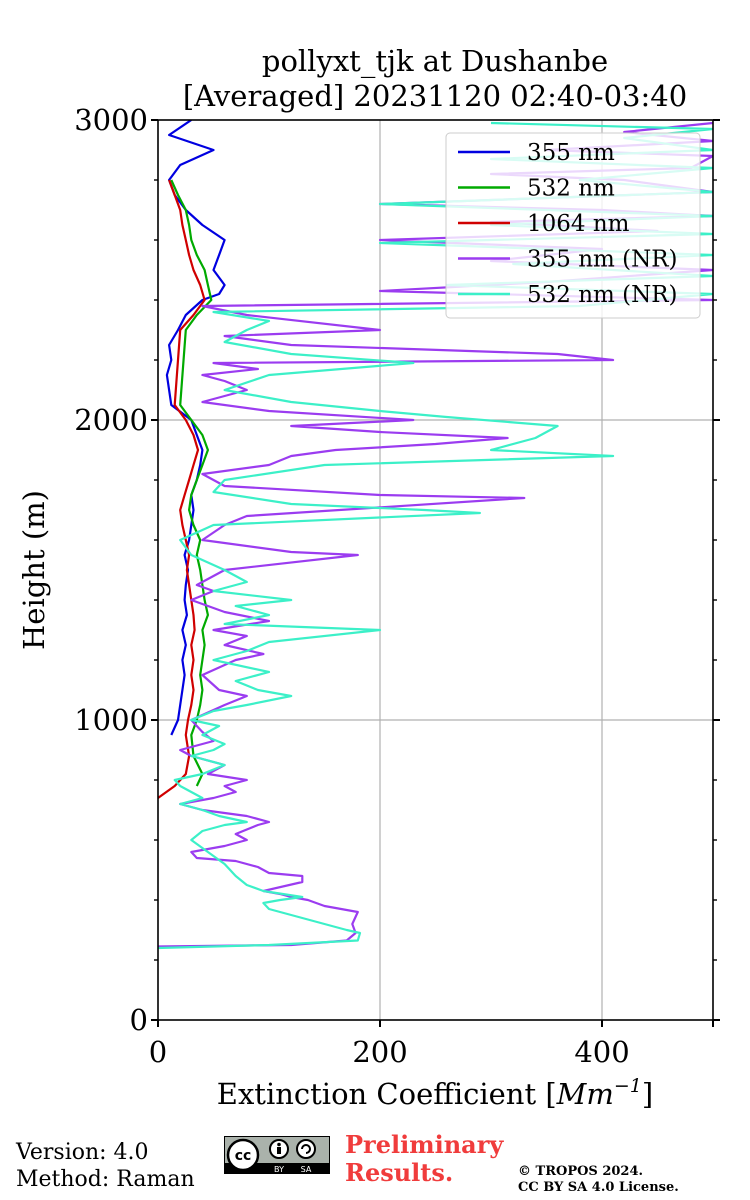 This screenshot has width=750, height=1200. I want to click on method-text: Method: Raman, so click(105, 1179).